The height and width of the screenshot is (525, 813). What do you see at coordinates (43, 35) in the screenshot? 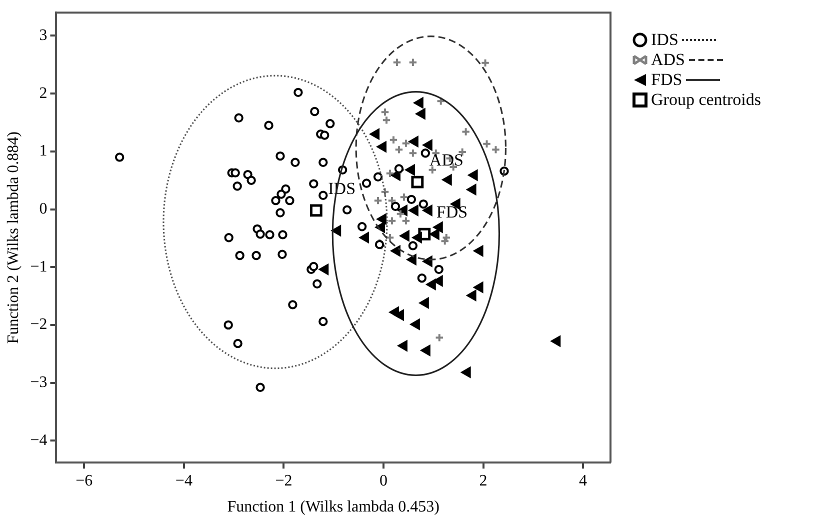
I see `y-tick-label: 3` at bounding box center [43, 35].